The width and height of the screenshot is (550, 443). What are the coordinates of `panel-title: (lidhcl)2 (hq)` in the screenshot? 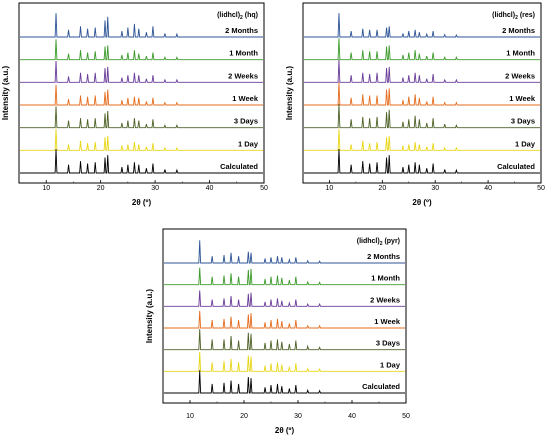 It's located at (237, 16).